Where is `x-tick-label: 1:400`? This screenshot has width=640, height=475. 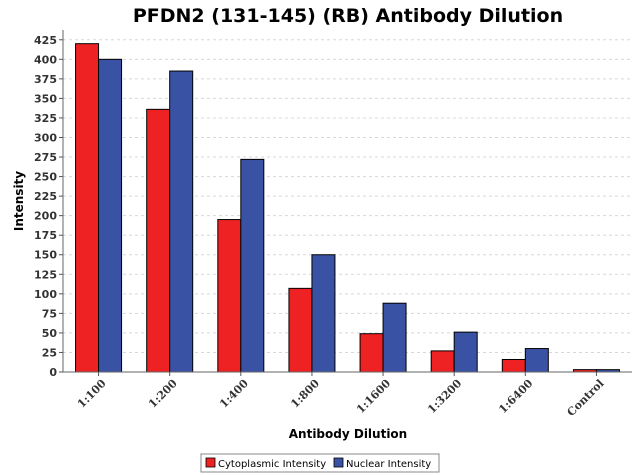
x-tick-label: 1:400 is located at coordinates (234, 394).